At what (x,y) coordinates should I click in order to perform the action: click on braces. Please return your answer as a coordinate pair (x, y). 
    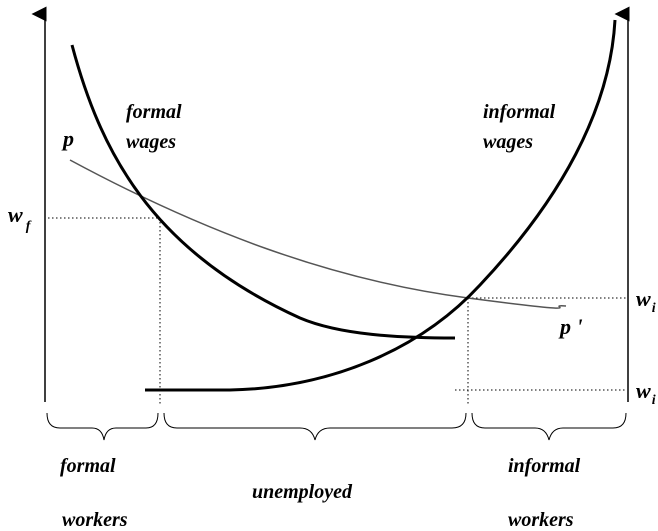
    Looking at the image, I should click on (336, 426).